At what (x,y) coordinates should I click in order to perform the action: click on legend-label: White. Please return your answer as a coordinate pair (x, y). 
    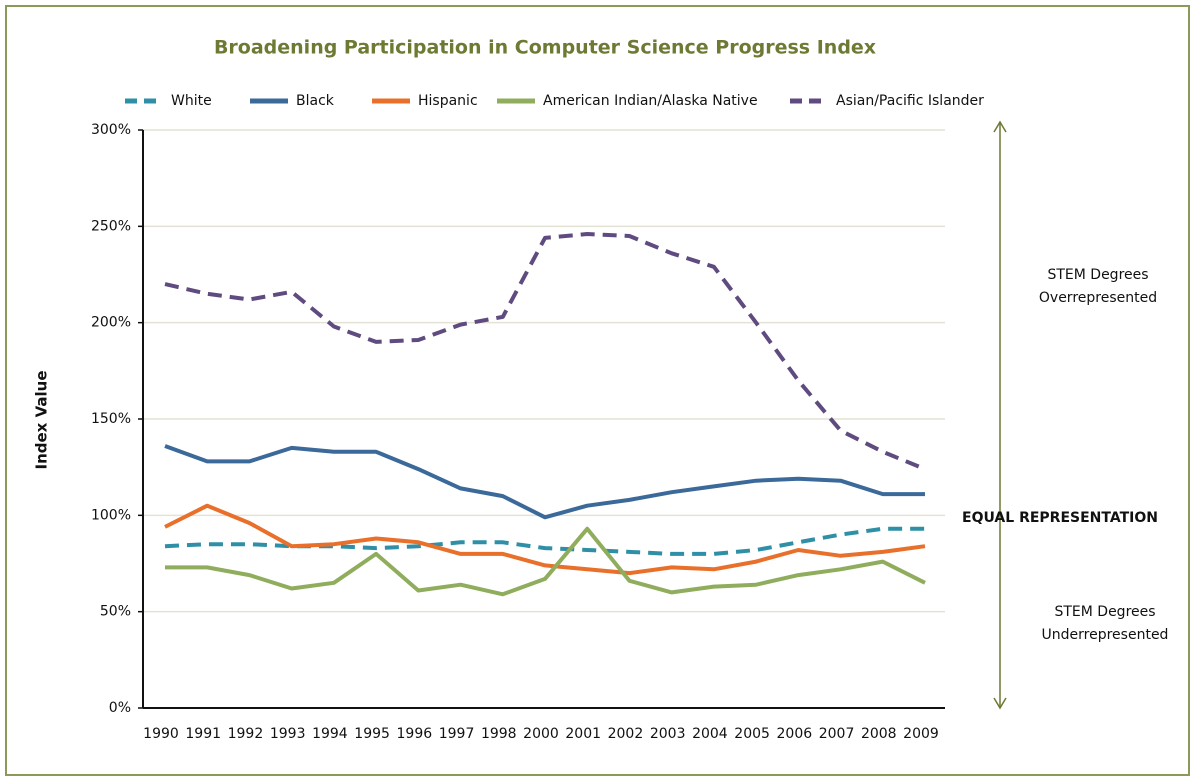
    Looking at the image, I should click on (191, 101).